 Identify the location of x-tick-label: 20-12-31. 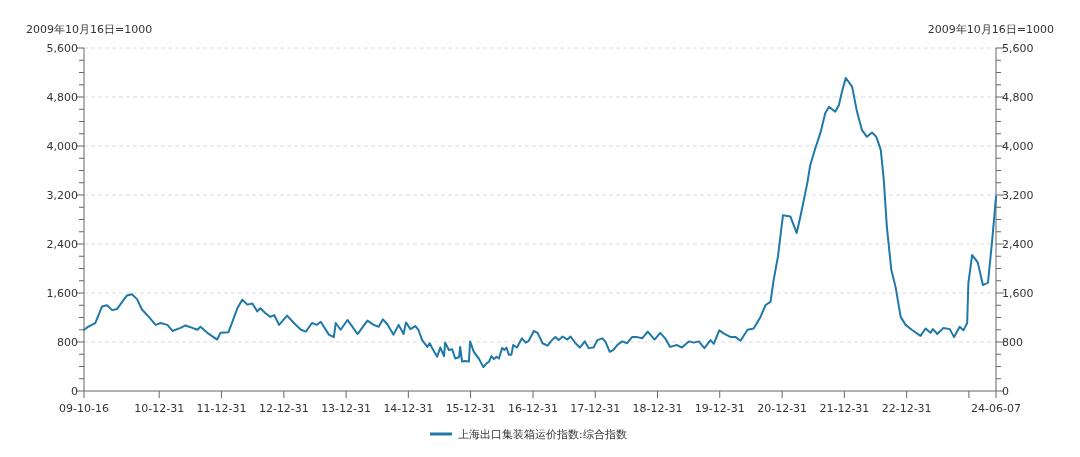
(782, 408).